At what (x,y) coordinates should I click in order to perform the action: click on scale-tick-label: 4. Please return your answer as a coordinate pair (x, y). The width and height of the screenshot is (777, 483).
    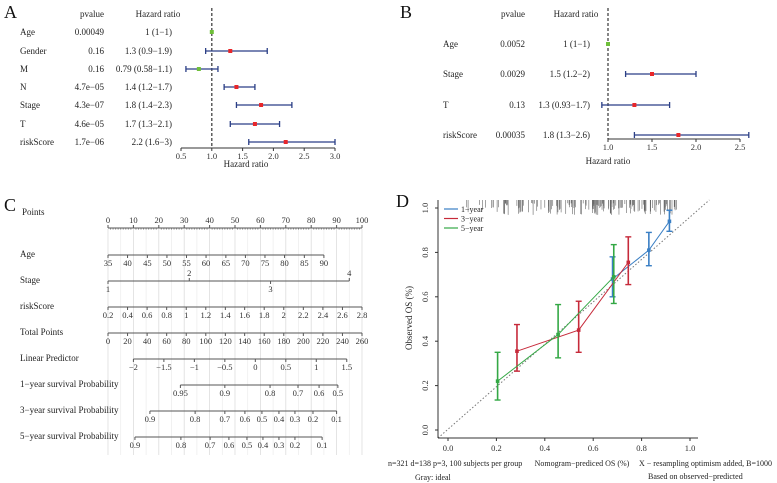
    Looking at the image, I should click on (349, 273).